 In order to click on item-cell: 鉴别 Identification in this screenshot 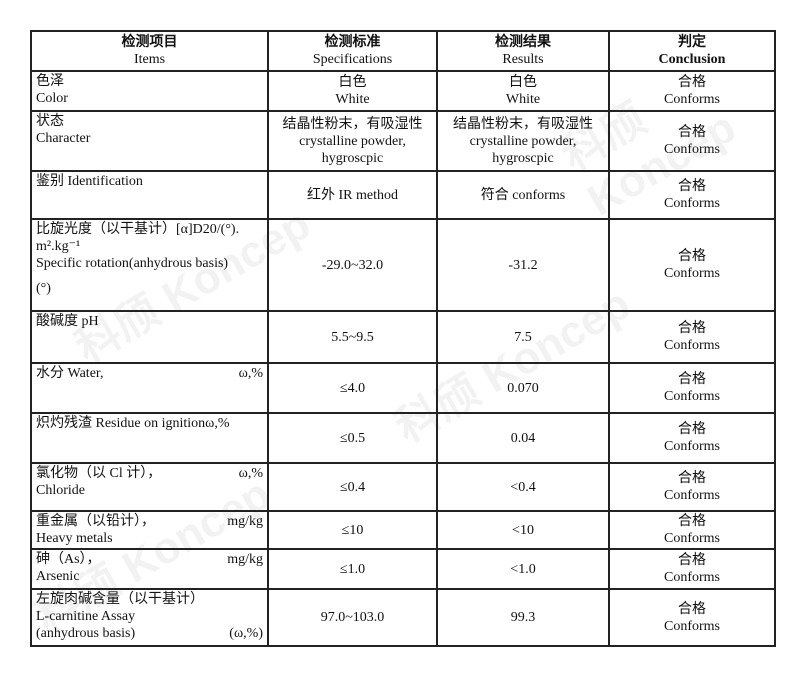, I will do `click(149, 195)`.